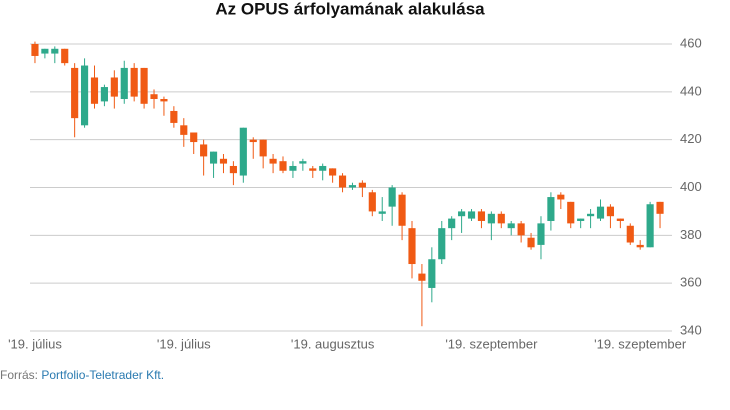 This screenshot has width=730, height=410. I want to click on source-label: Forrás:, so click(19, 375).